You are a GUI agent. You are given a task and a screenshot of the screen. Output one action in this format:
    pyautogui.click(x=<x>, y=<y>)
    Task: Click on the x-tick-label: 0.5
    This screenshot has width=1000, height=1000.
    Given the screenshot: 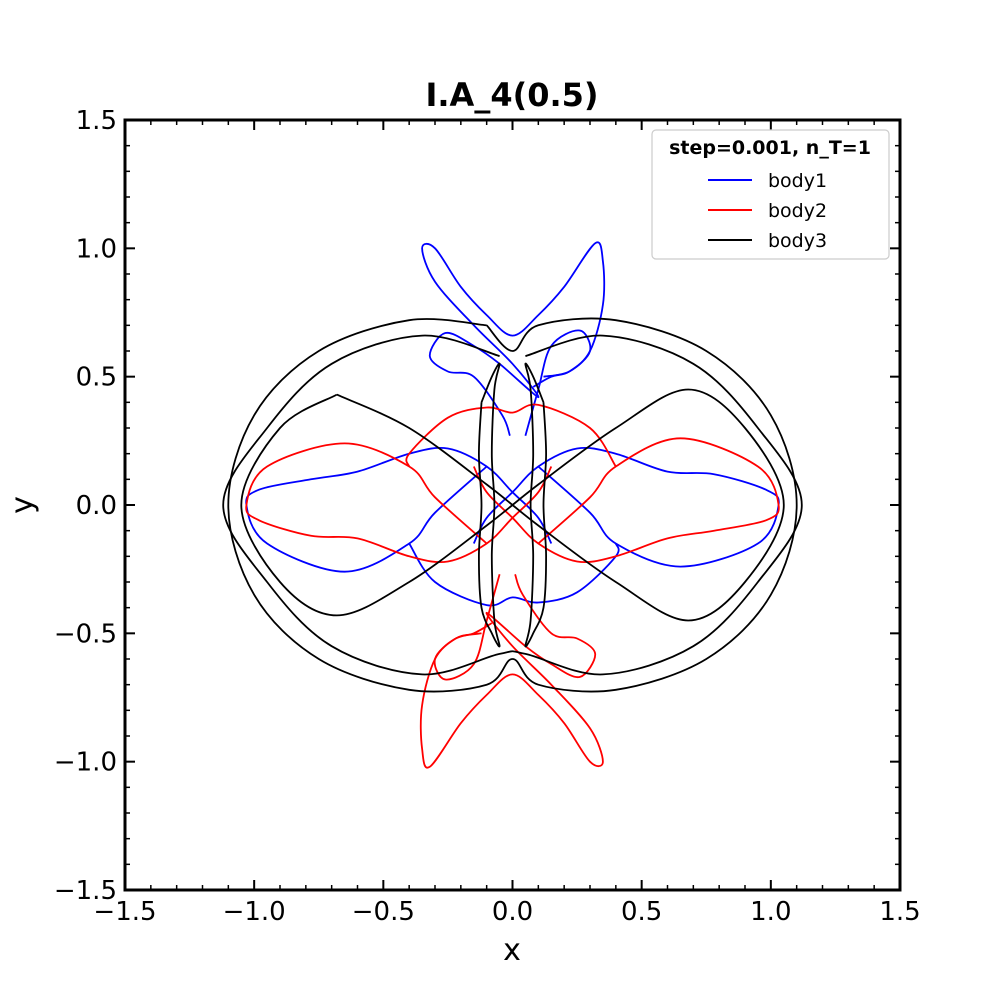 What is the action you would take?
    pyautogui.click(x=641, y=912)
    